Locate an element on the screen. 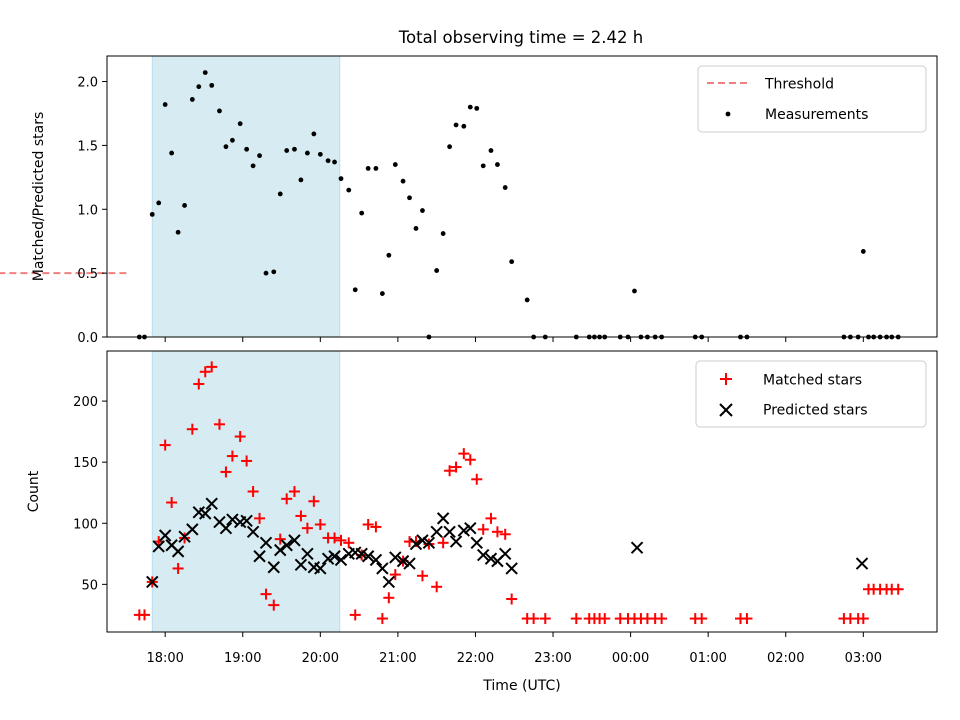 This screenshot has height=720, width=960. y-tick-label: 150 is located at coordinates (85, 463).